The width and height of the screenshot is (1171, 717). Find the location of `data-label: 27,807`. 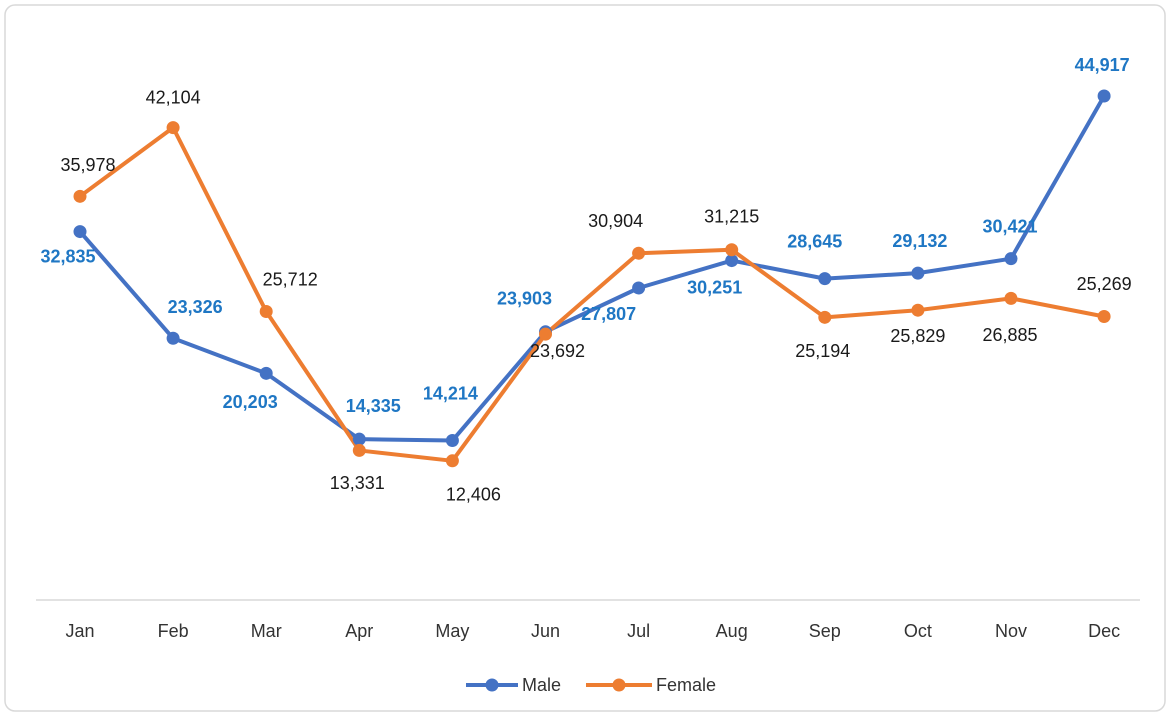

data-label: 27,807 is located at coordinates (608, 314).